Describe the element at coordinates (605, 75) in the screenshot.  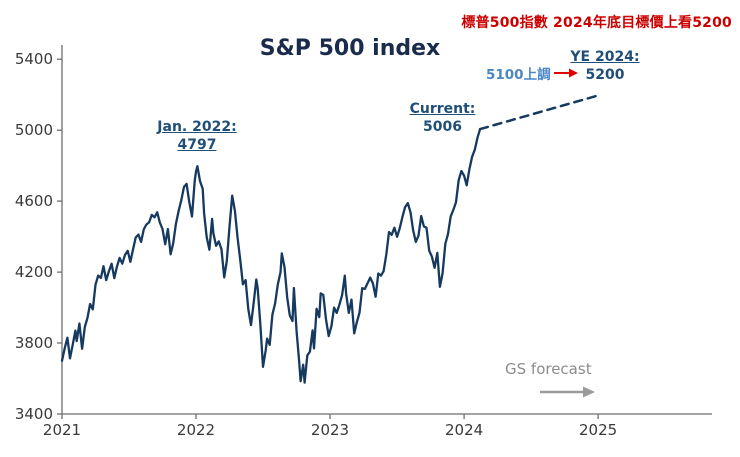
I see `annotation-ye-2024-value: 5200` at that location.